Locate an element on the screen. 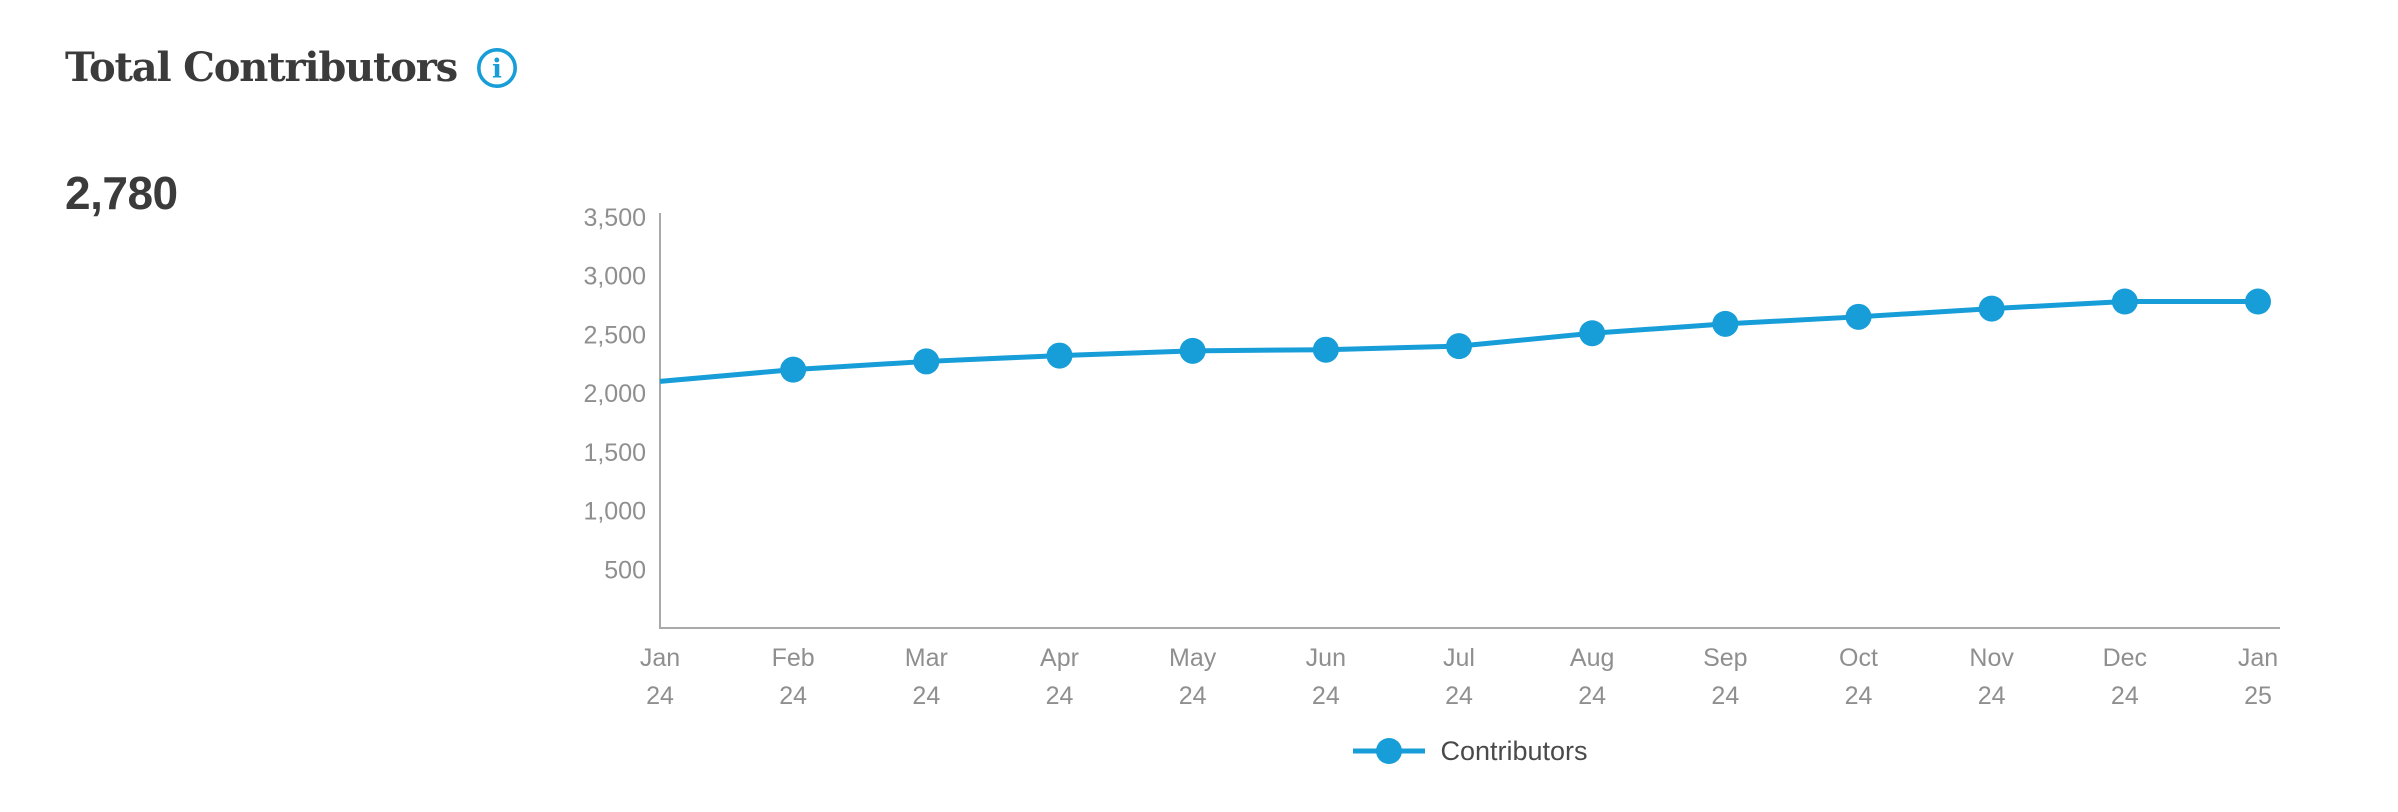 The image size is (2398, 812). info-icon-glyph: i is located at coordinates (496, 68).